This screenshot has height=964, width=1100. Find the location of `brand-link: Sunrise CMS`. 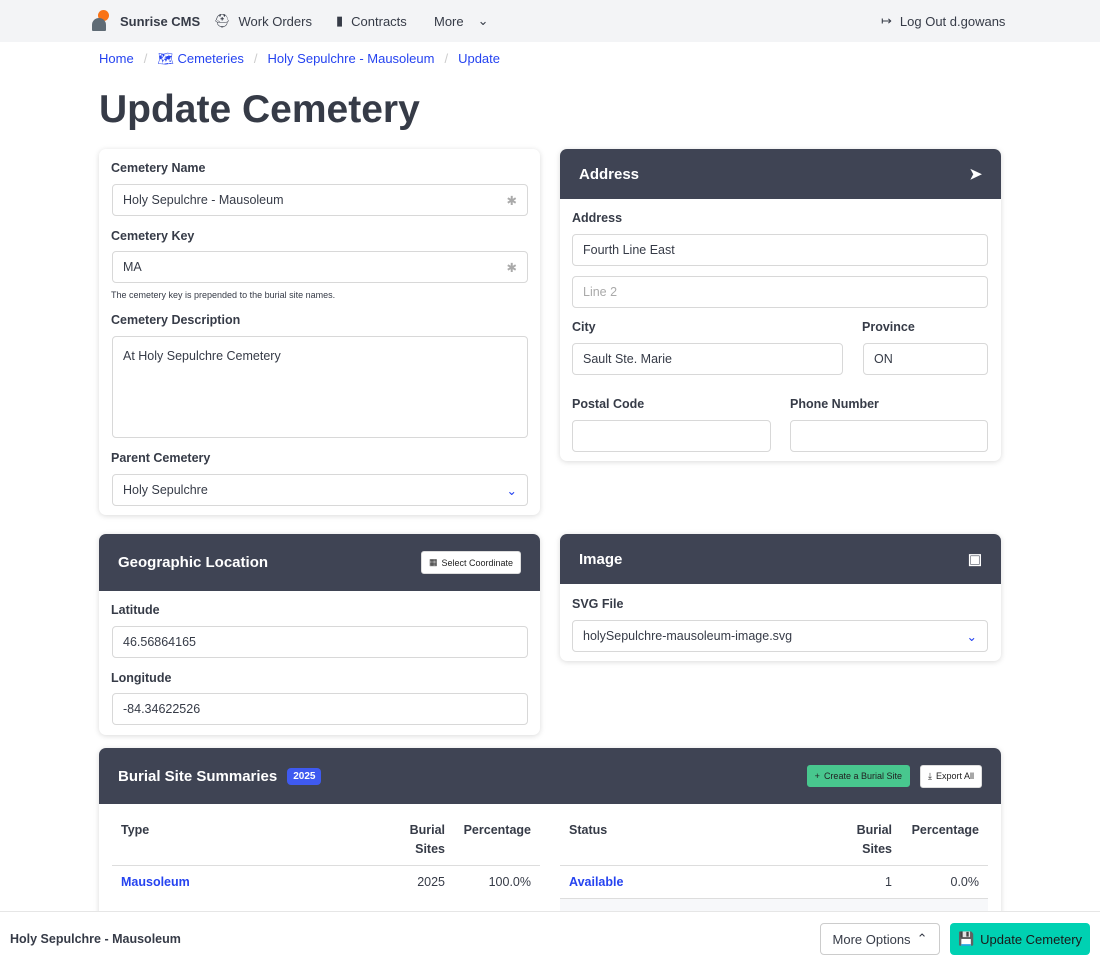

brand-link: Sunrise CMS is located at coordinates (145, 21).